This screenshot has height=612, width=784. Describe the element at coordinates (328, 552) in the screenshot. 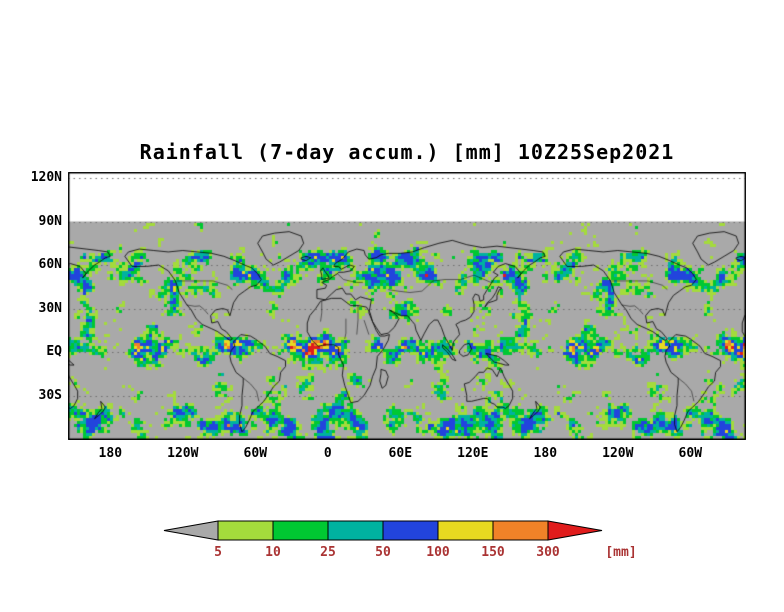

I see `legend-tick-label: 25` at that location.